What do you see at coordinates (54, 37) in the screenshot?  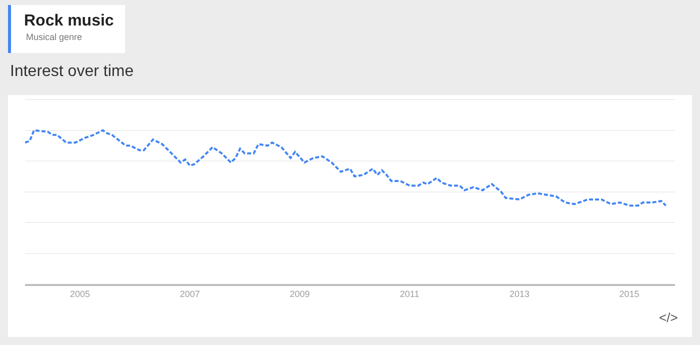 I see `chart-subtitle: Musical genre` at bounding box center [54, 37].